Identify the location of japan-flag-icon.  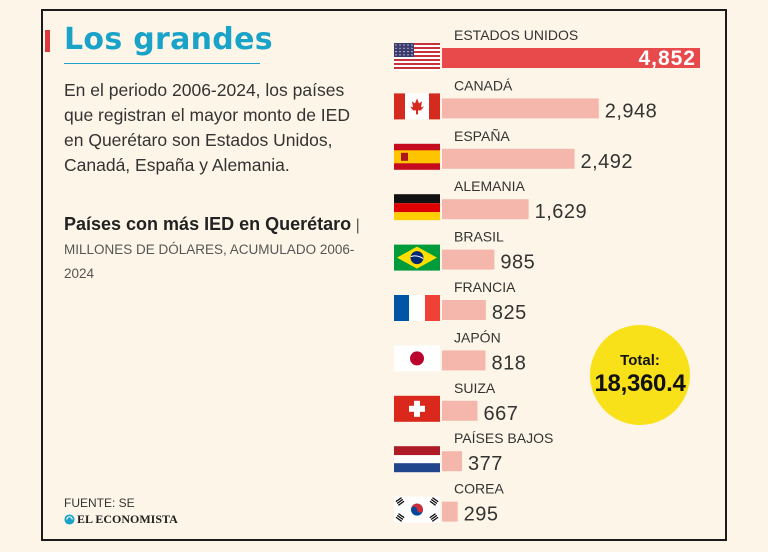
(417, 358).